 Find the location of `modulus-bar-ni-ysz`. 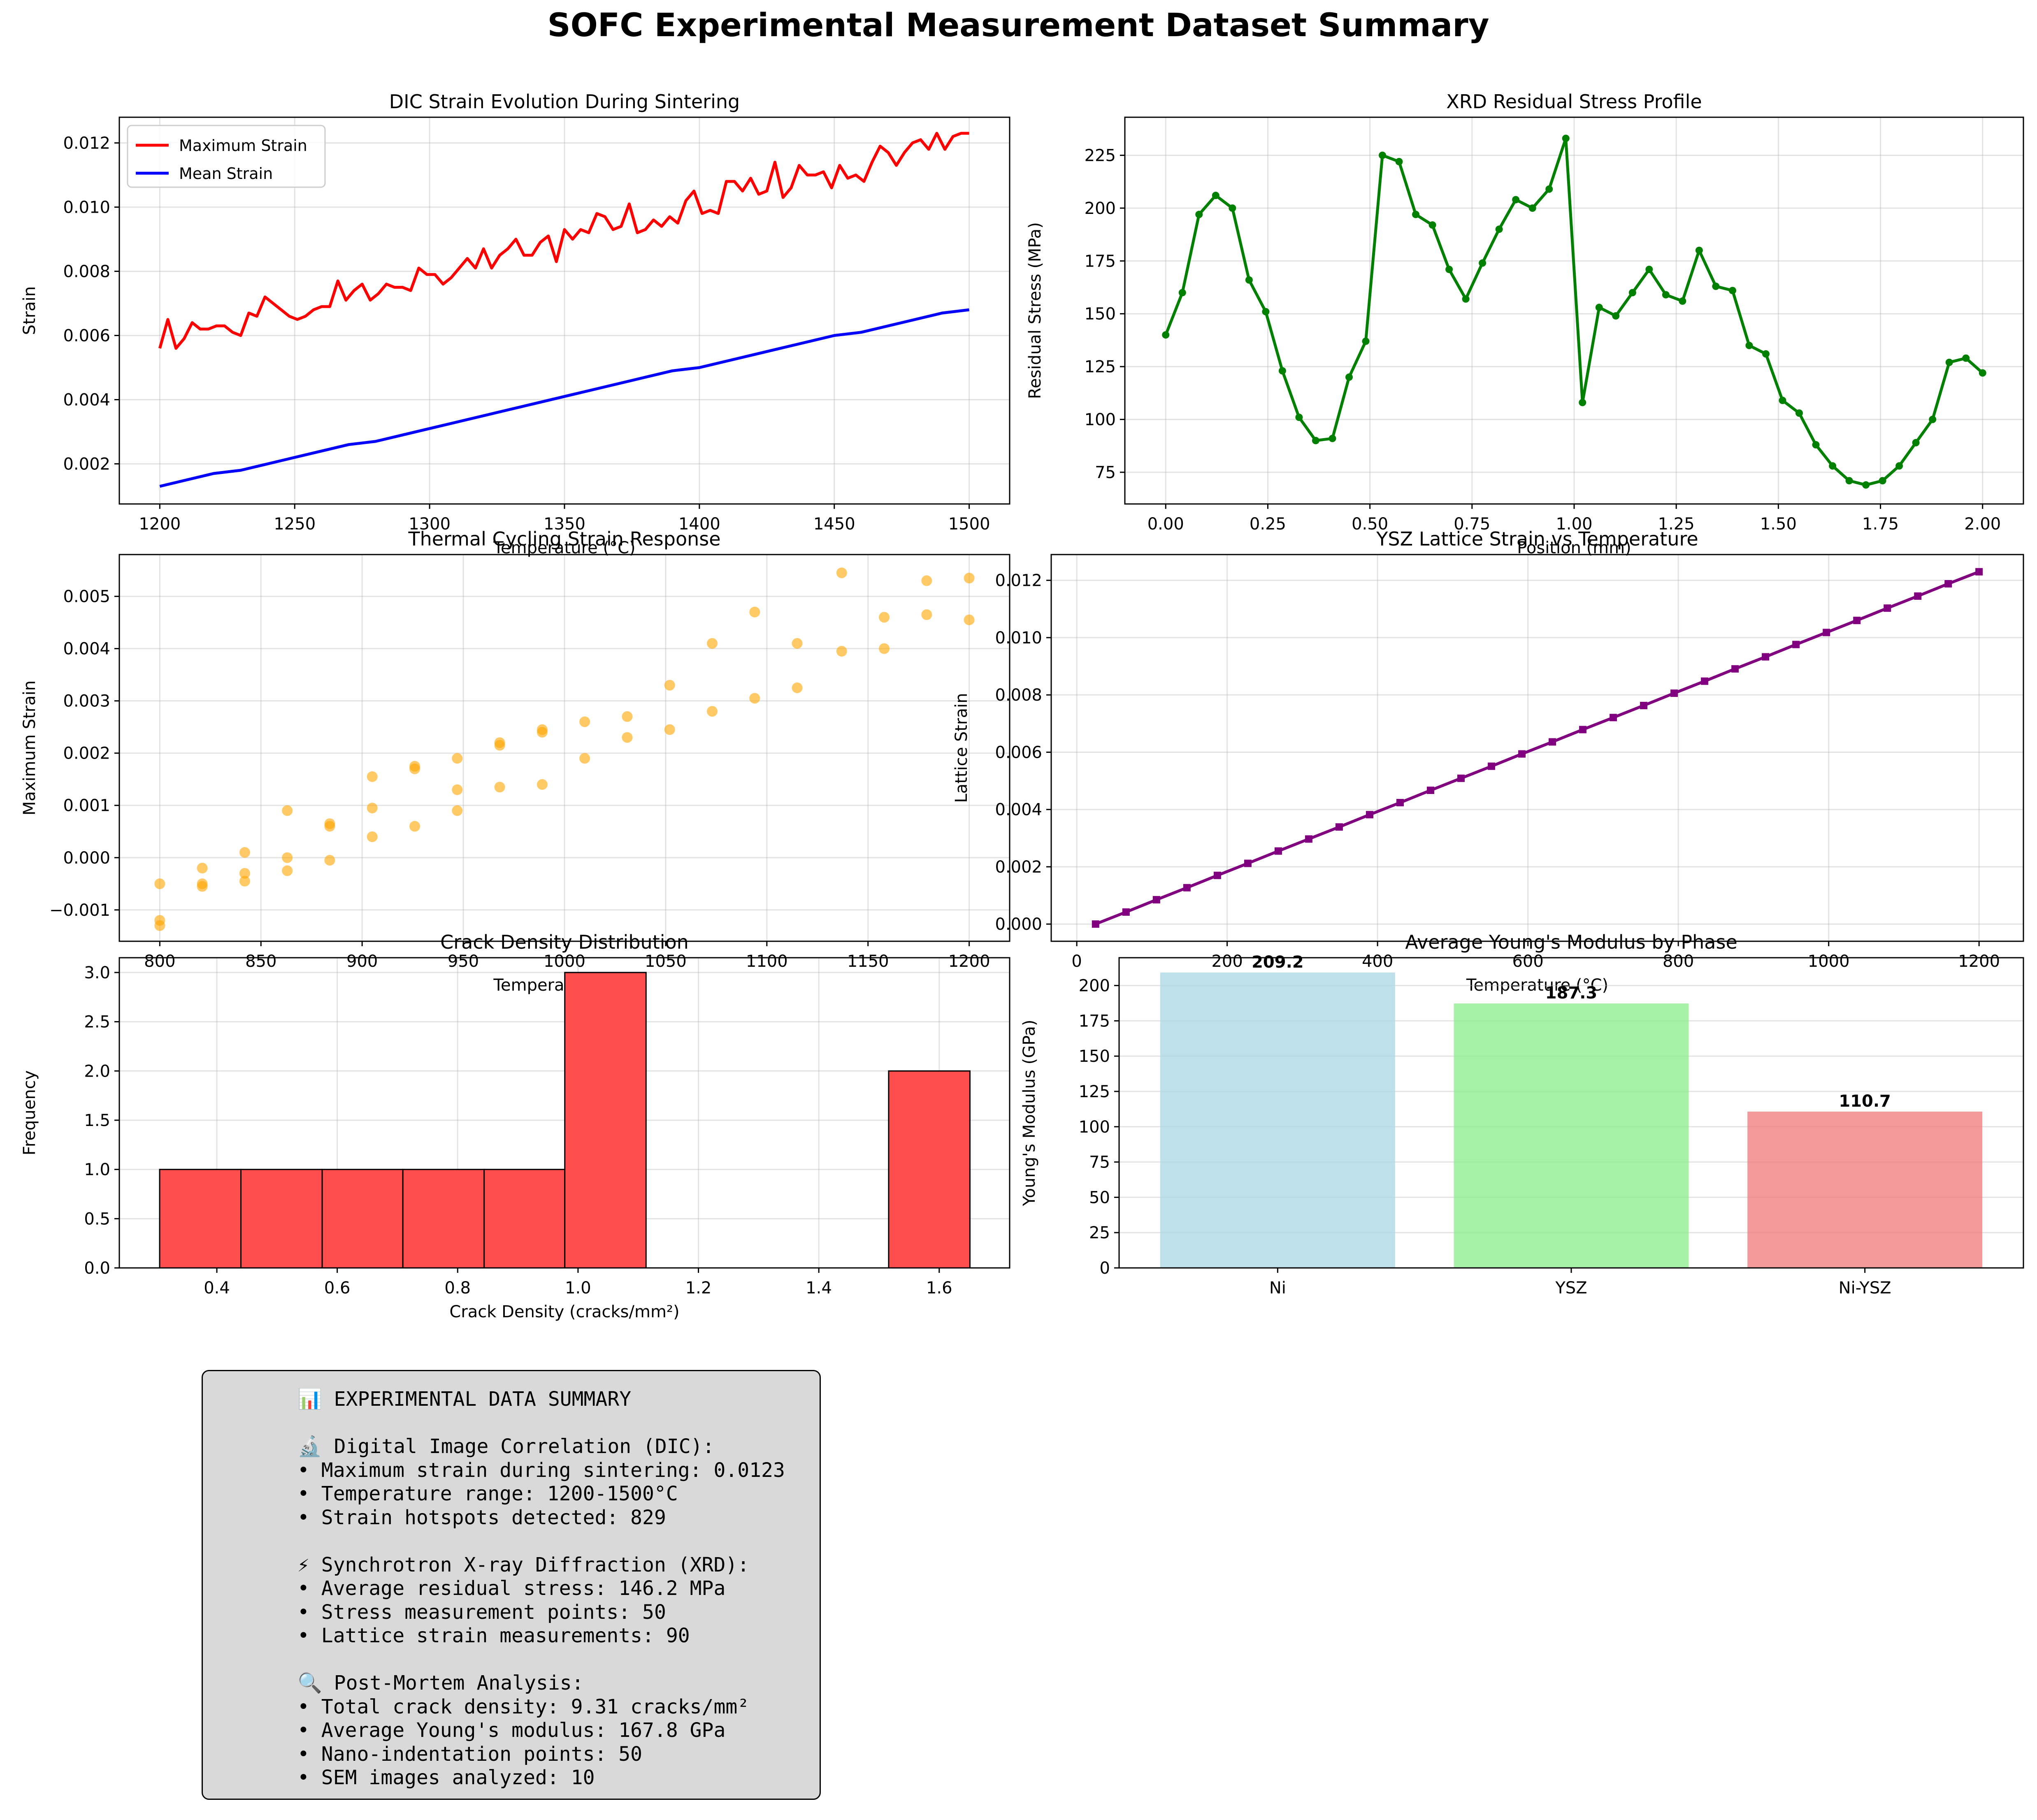

modulus-bar-ni-ysz is located at coordinates (1865, 1190).